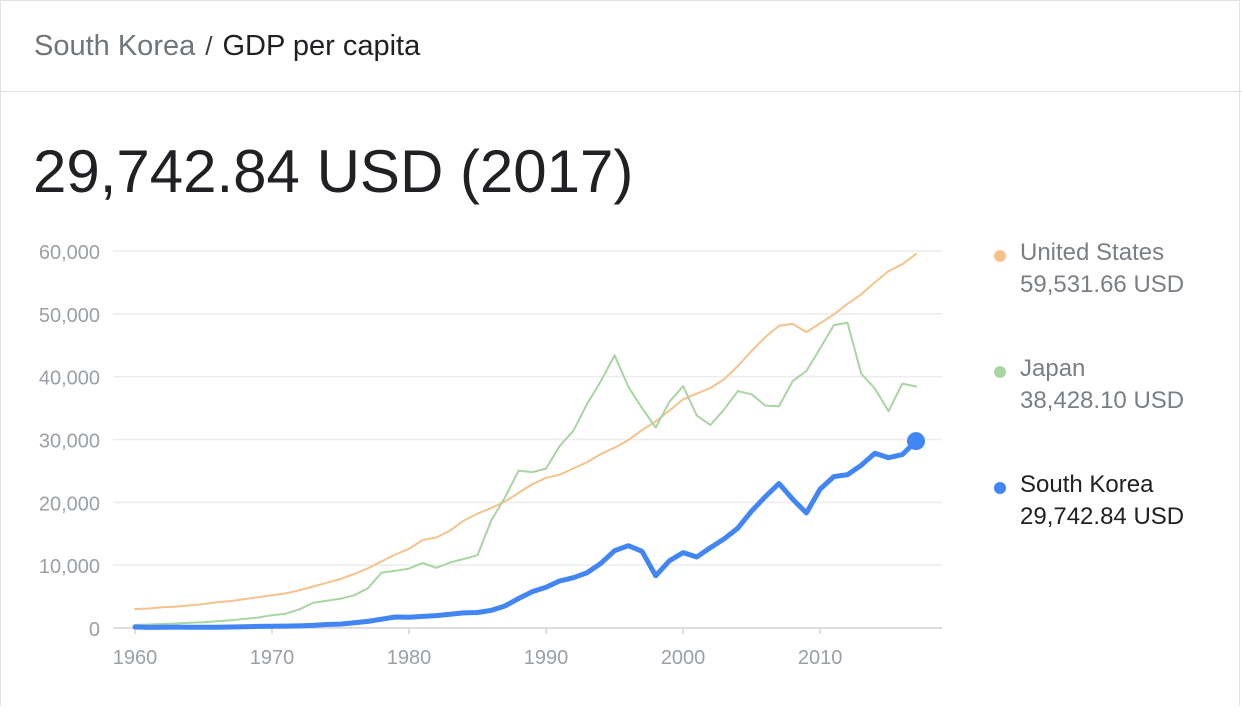  What do you see at coordinates (94, 630) in the screenshot?
I see `y-tick-label: 0` at bounding box center [94, 630].